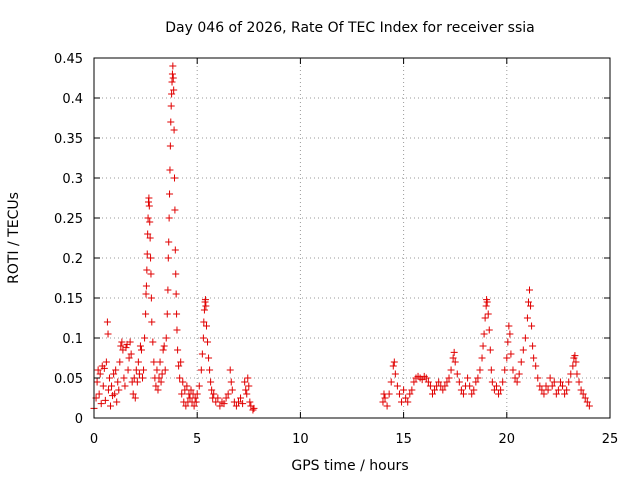 The image size is (640, 480). What do you see at coordinates (79, 419) in the screenshot?
I see `y-tick-label: 0` at bounding box center [79, 419].